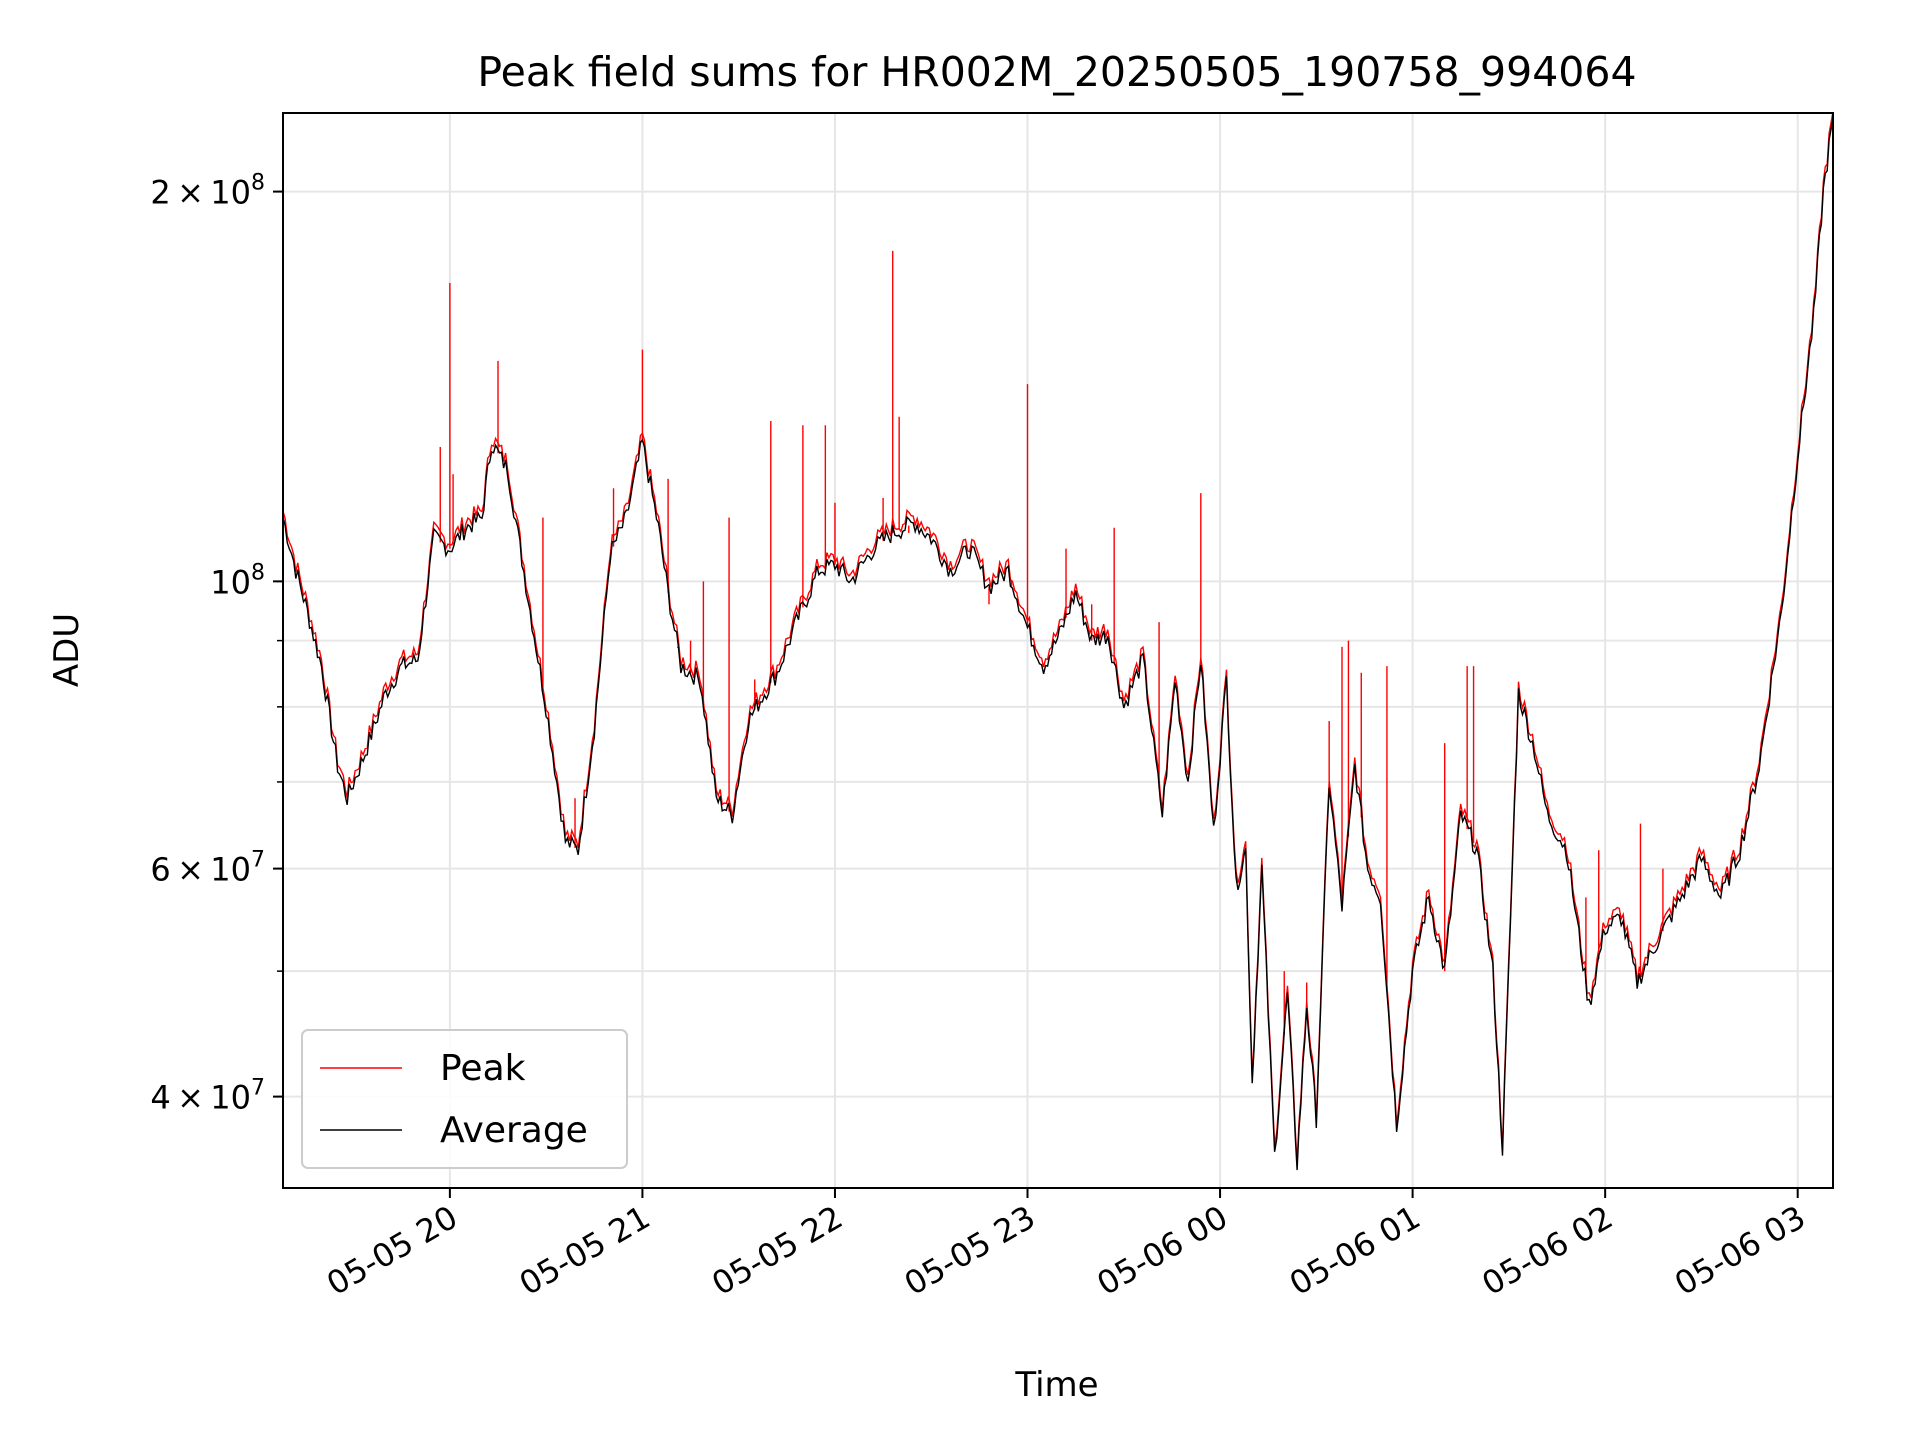 This screenshot has height=1440, width=1920. What do you see at coordinates (483, 1068) in the screenshot?
I see `legend-label-peak: Peak` at bounding box center [483, 1068].